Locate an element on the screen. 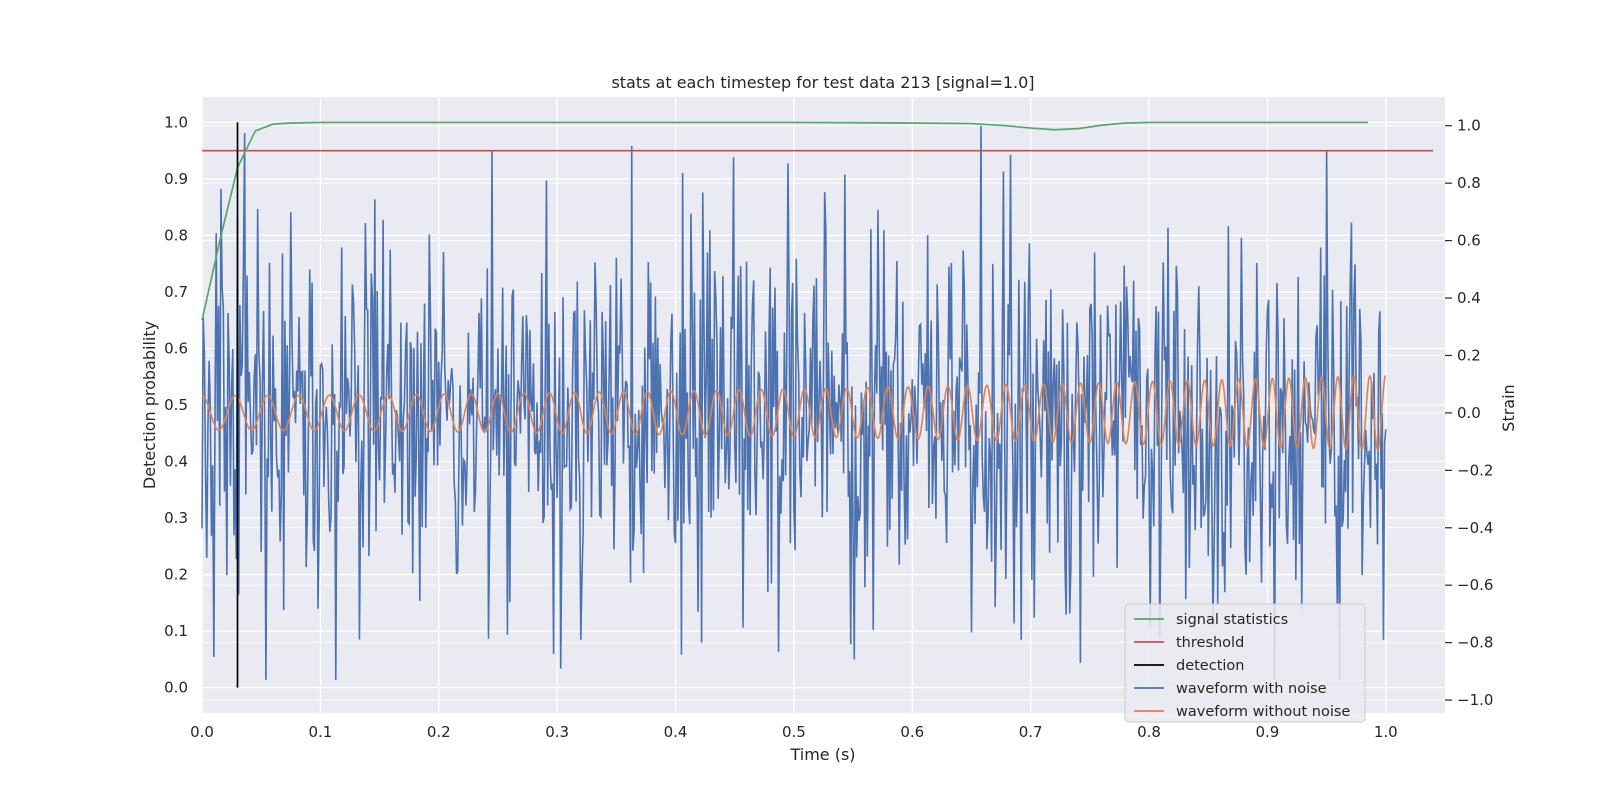  y-right-tick-label: 0.4 is located at coordinates (1469, 298).